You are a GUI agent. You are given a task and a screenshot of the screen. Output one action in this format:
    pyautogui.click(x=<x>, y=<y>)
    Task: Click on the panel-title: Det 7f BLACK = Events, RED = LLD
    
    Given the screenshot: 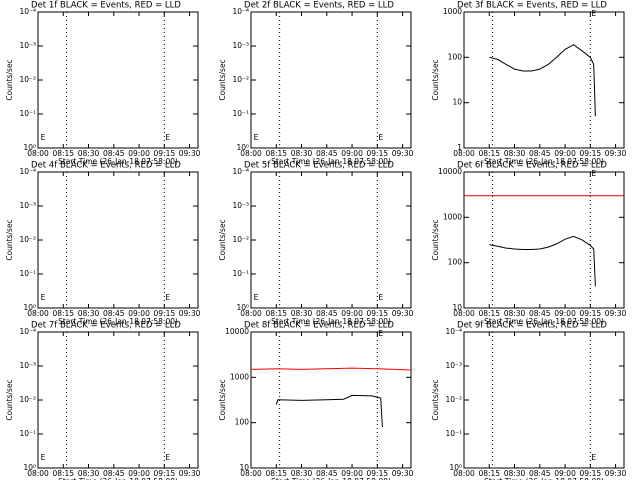 What is the action you would take?
    pyautogui.click(x=106, y=326)
    